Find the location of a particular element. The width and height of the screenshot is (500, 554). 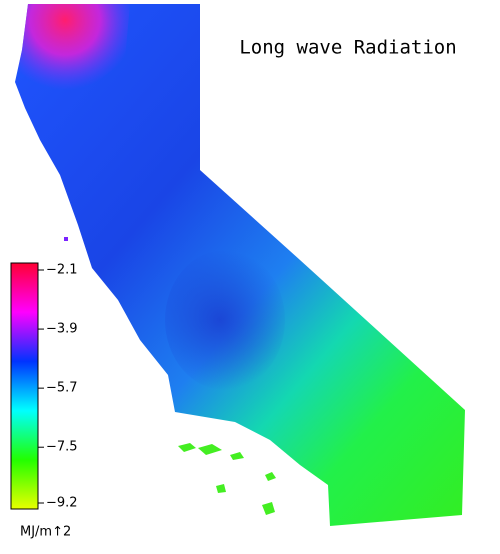

north-coast-highlight is located at coordinates (72, 57).